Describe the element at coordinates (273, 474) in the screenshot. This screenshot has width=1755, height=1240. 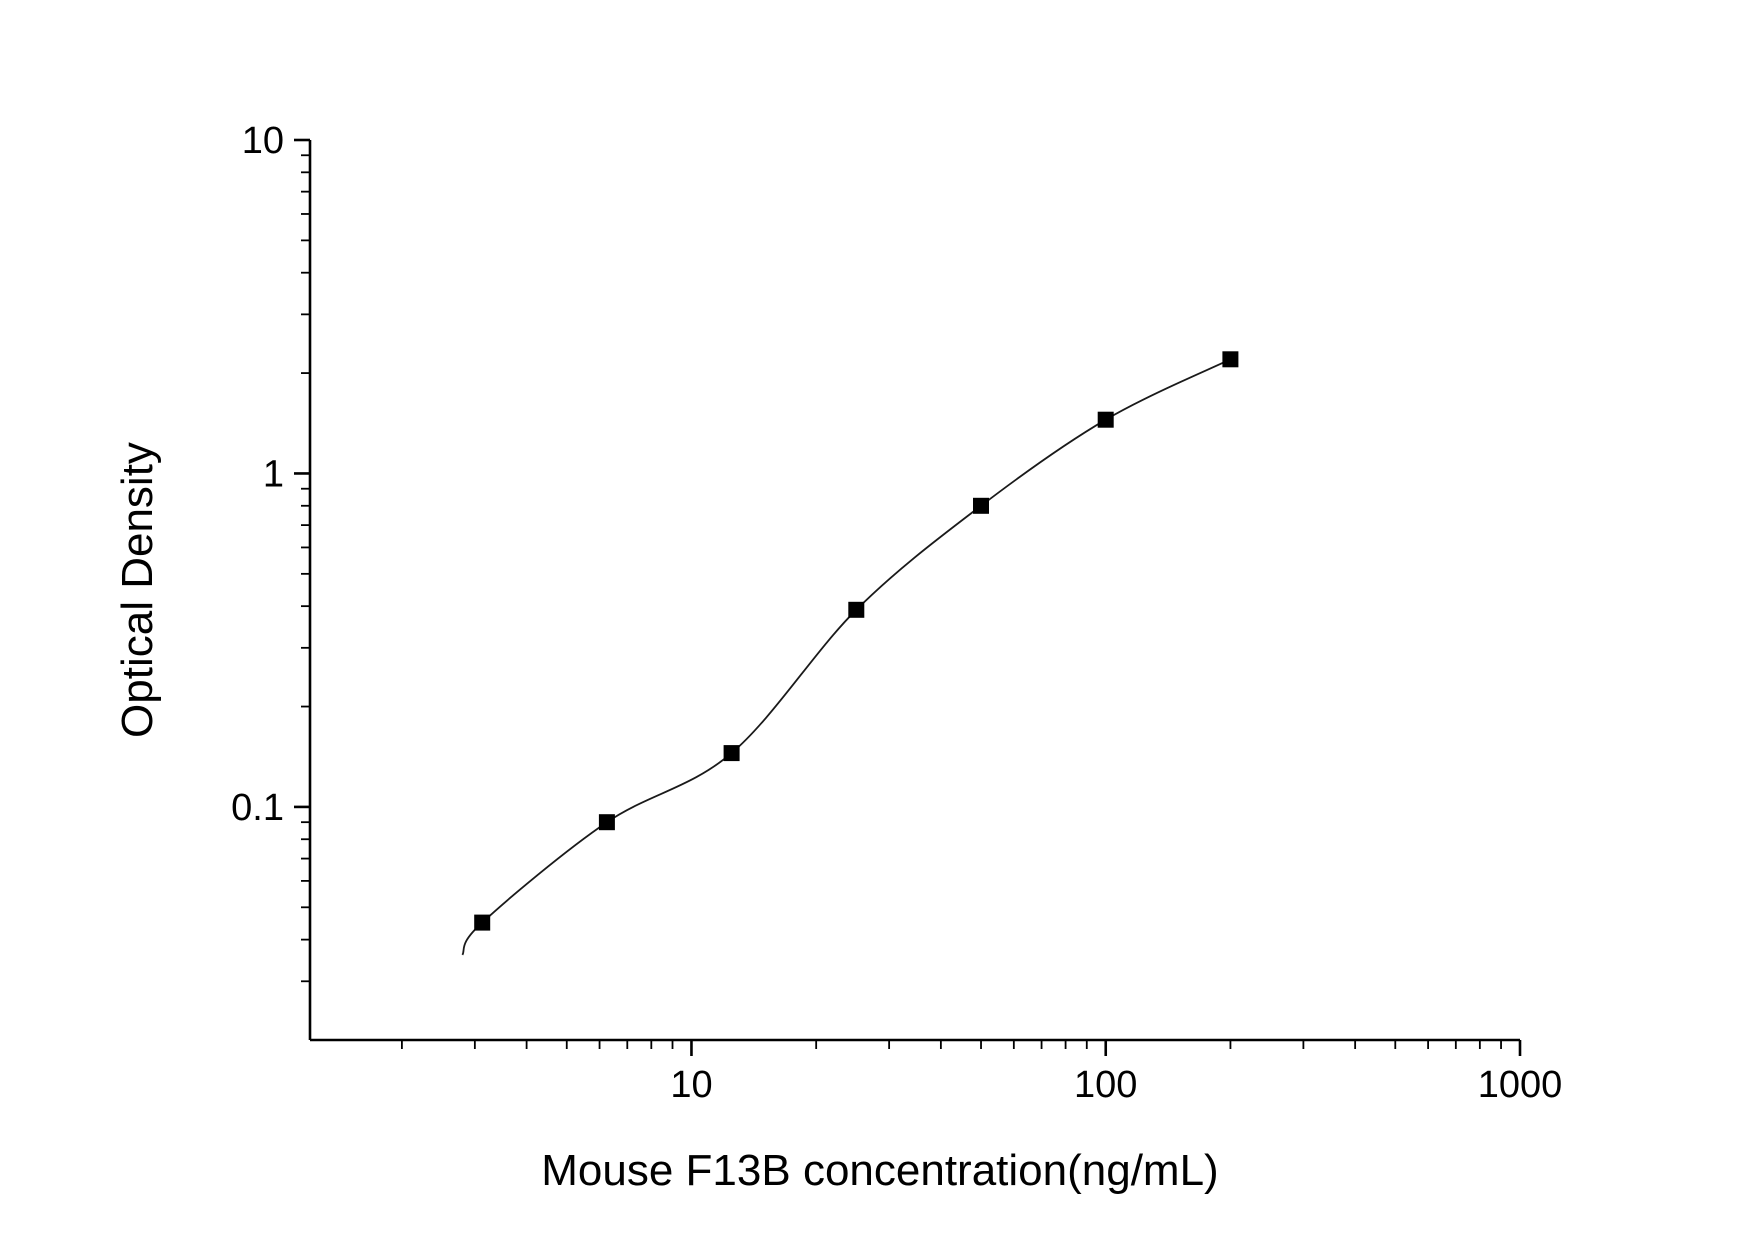
I see `y-tick-label: 1` at that location.